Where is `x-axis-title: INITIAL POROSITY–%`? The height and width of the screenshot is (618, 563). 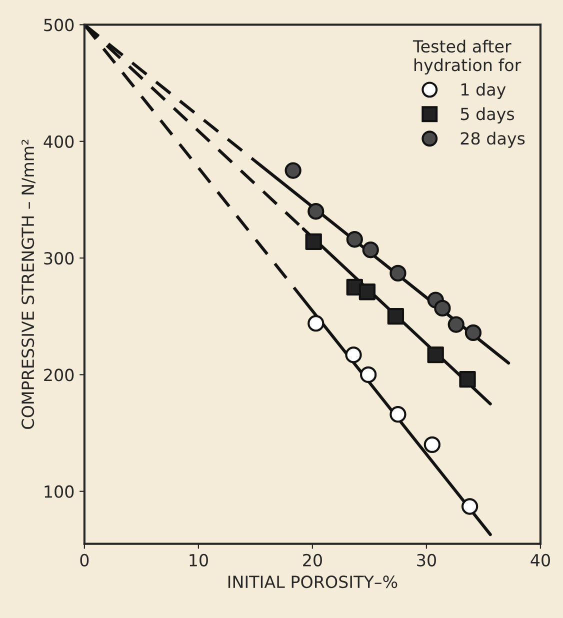
x-axis-title: INITIAL POROSITY–% is located at coordinates (313, 582).